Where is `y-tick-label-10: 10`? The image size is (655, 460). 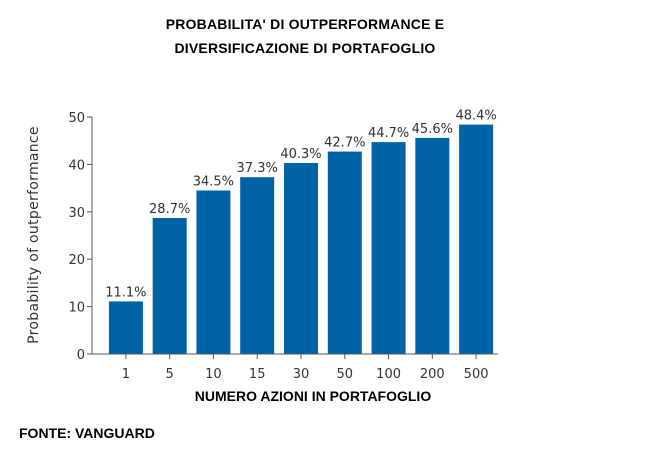
y-tick-label-10: 10 is located at coordinates (76, 308).